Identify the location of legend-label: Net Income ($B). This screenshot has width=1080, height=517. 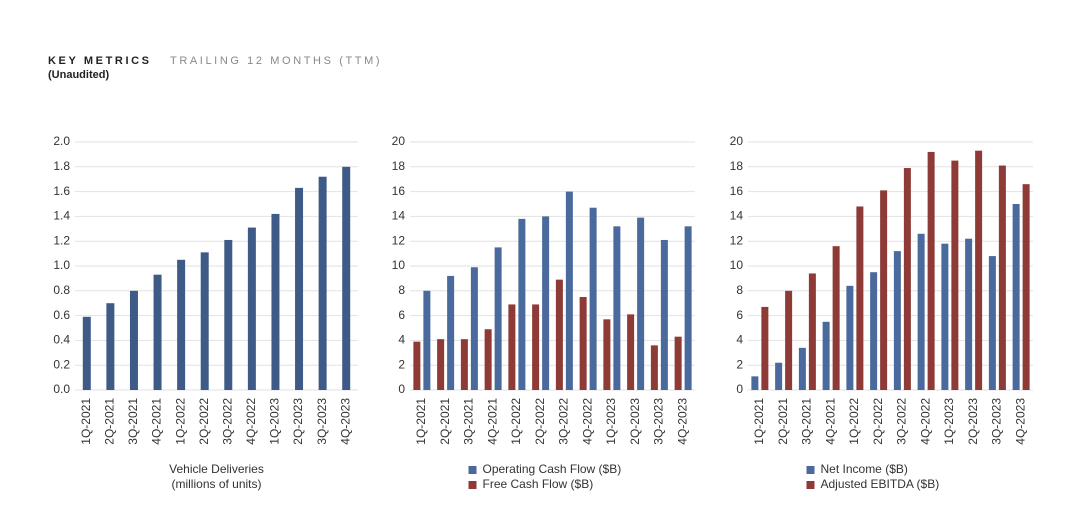
(864, 469).